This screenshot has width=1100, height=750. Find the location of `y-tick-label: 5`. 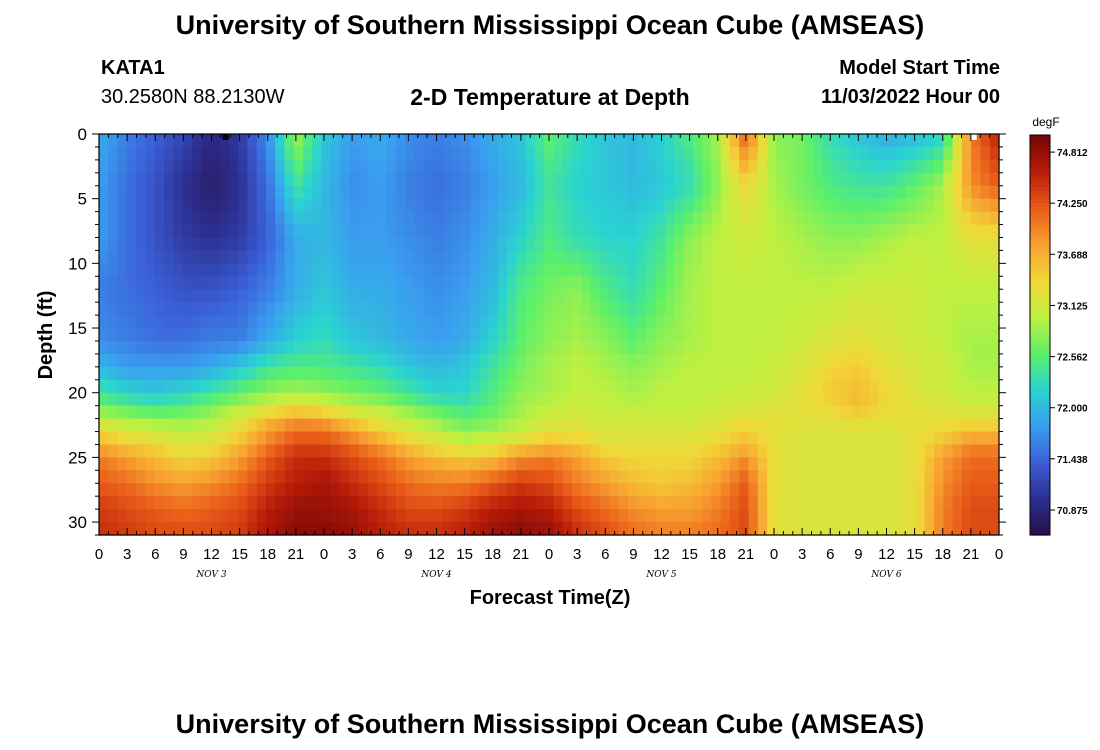

y-tick-label: 5 is located at coordinates (82, 199).